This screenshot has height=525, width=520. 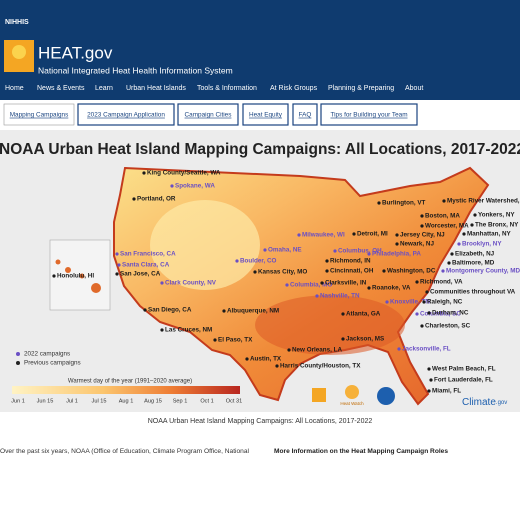 What do you see at coordinates (61, 88) in the screenshot?
I see `nav-item: News & Events` at bounding box center [61, 88].